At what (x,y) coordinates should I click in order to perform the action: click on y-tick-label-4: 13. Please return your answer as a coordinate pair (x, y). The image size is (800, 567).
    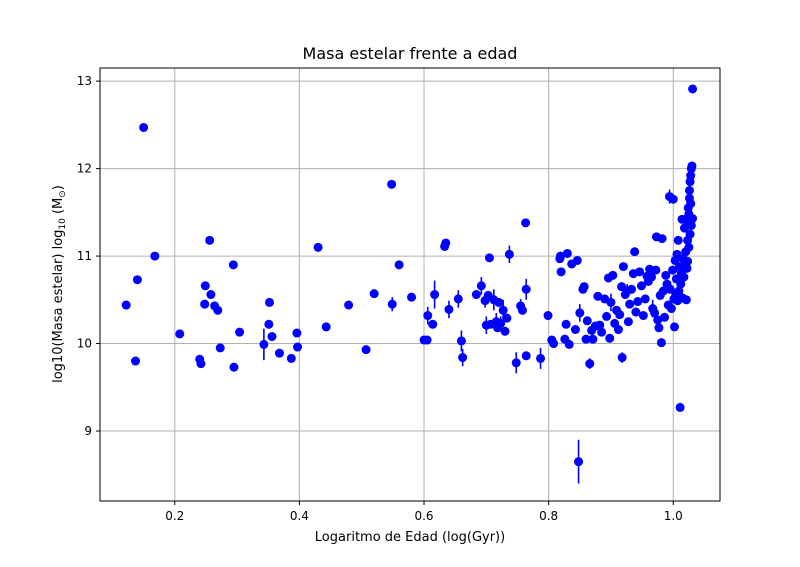
    Looking at the image, I should click on (84, 81).